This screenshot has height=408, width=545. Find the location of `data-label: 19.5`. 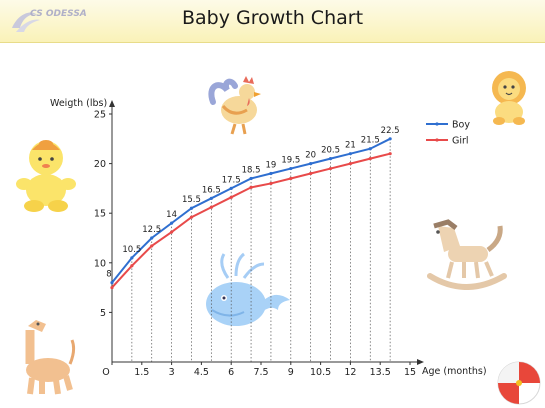

data-label: 19.5 is located at coordinates (290, 161).